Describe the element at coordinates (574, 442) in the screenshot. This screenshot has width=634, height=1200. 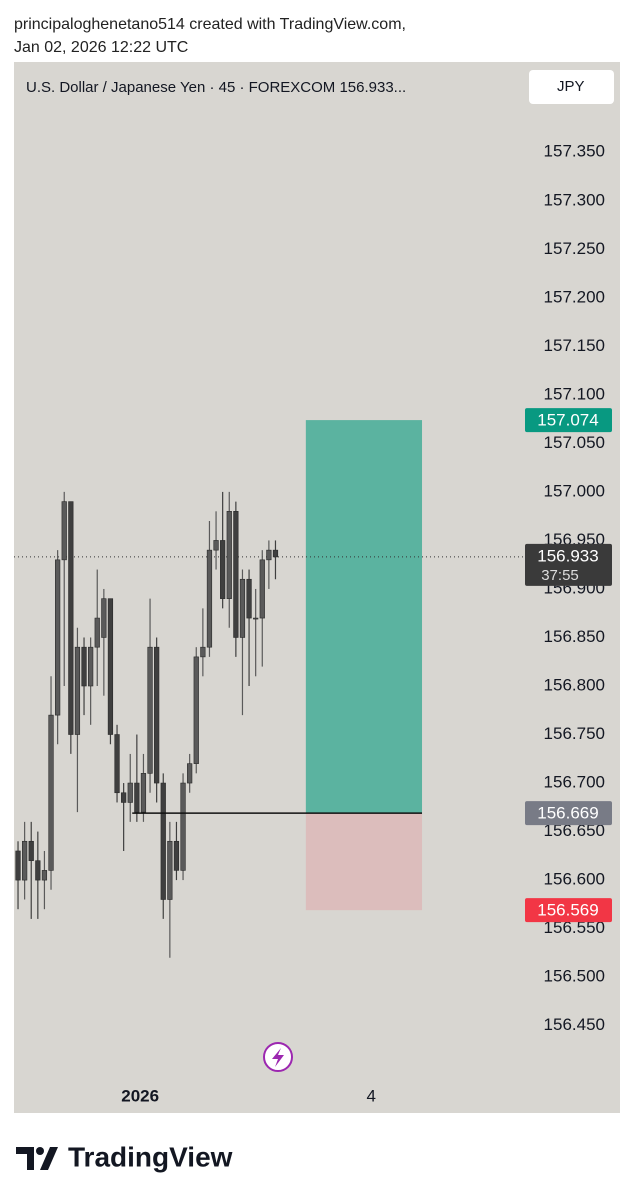
I see `y-tick-label: 157.050` at that location.